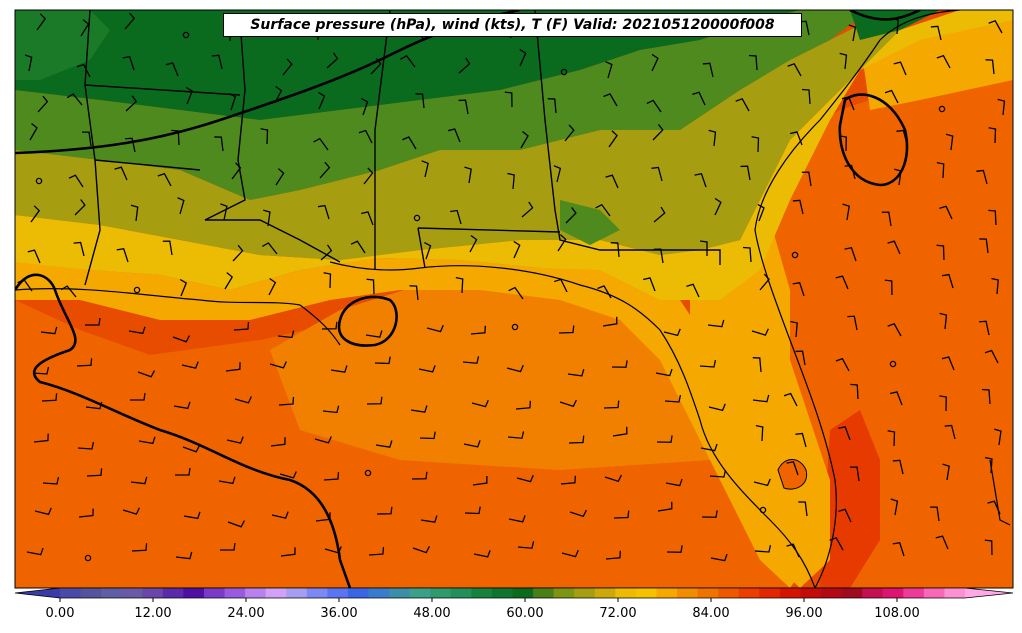 The height and width of the screenshot is (633, 1022). What do you see at coordinates (885, 15) in the screenshot?
I see `isobar-ne` at bounding box center [885, 15].